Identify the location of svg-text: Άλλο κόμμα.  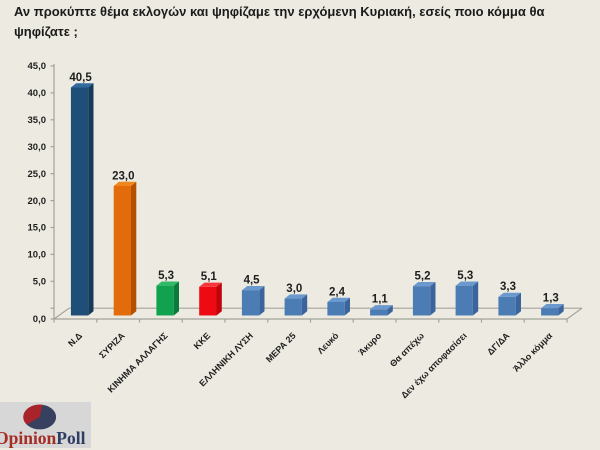
(533, 352).